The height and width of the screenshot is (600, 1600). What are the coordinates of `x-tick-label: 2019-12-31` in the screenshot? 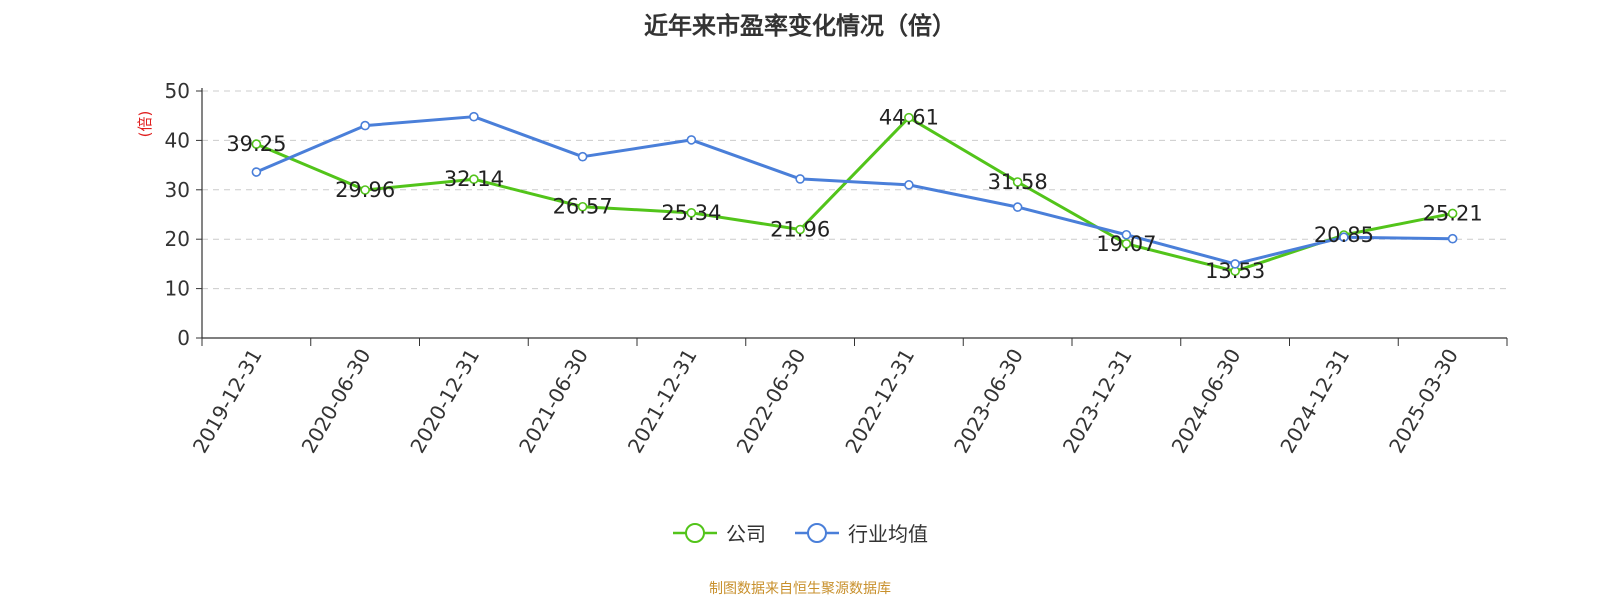 It's located at (227, 401).